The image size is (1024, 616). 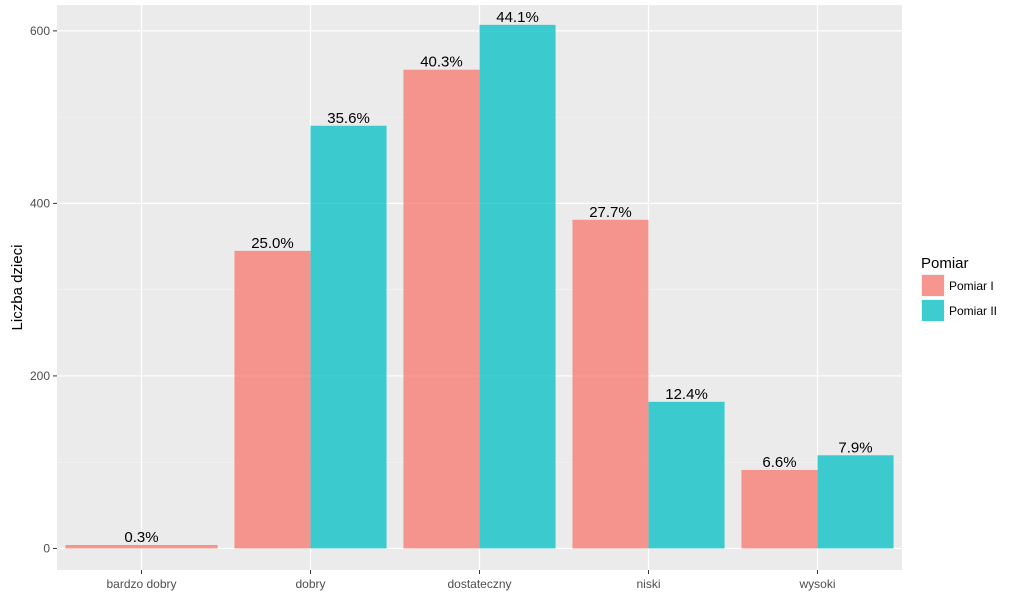 What do you see at coordinates (141, 584) in the screenshot?
I see `x-tick-label: bardzo dobry` at bounding box center [141, 584].